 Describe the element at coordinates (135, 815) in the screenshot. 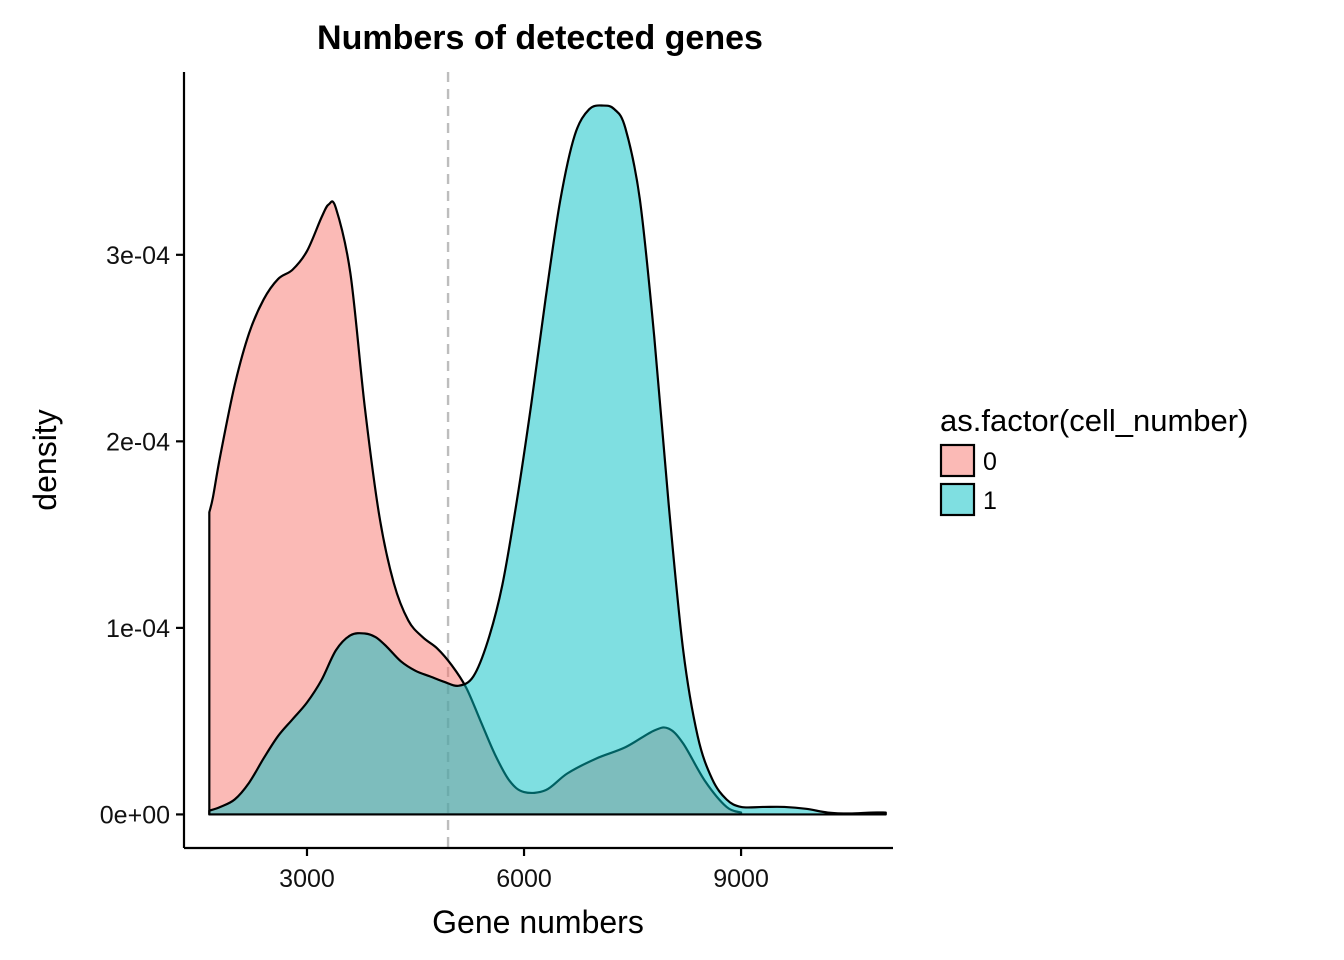

I see `y-tick-label: 0e+00` at that location.